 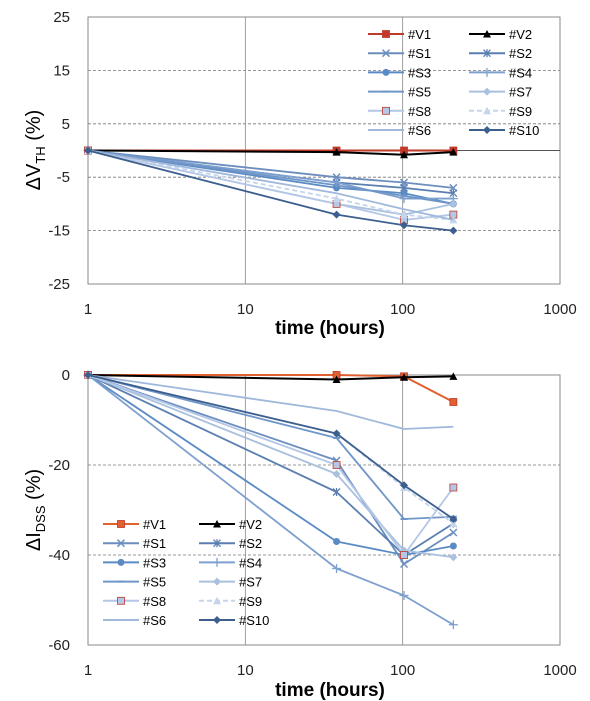 I want to click on idss-series-line-s6, so click(x=270, y=402).